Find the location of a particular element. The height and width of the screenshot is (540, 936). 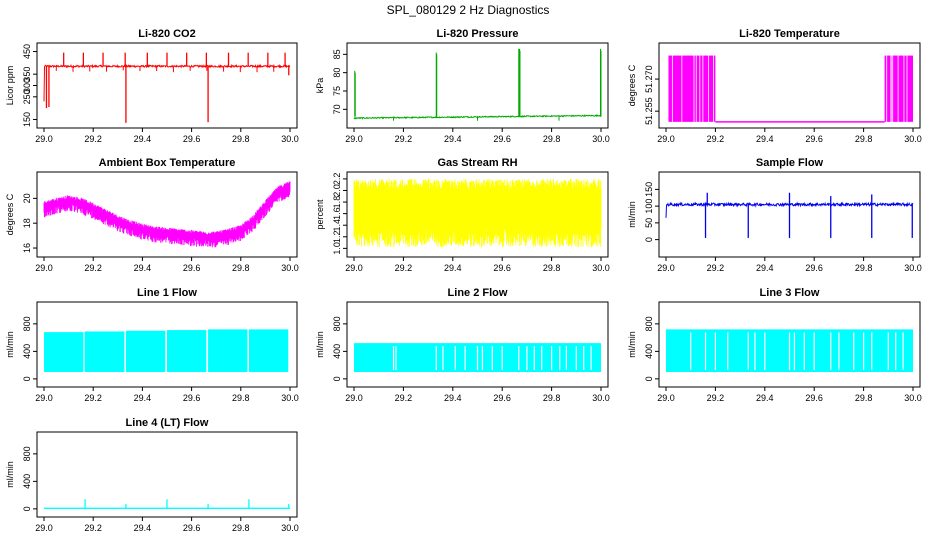

y-tick-label: 1.0 is located at coordinates (337, 248).